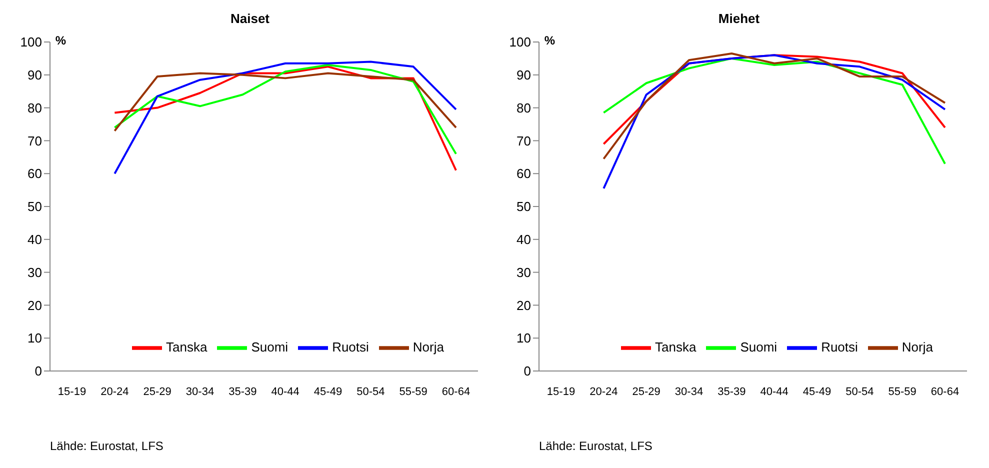 This screenshot has height=468, width=989. What do you see at coordinates (250, 19) in the screenshot?
I see `chart-title: Naiset` at bounding box center [250, 19].